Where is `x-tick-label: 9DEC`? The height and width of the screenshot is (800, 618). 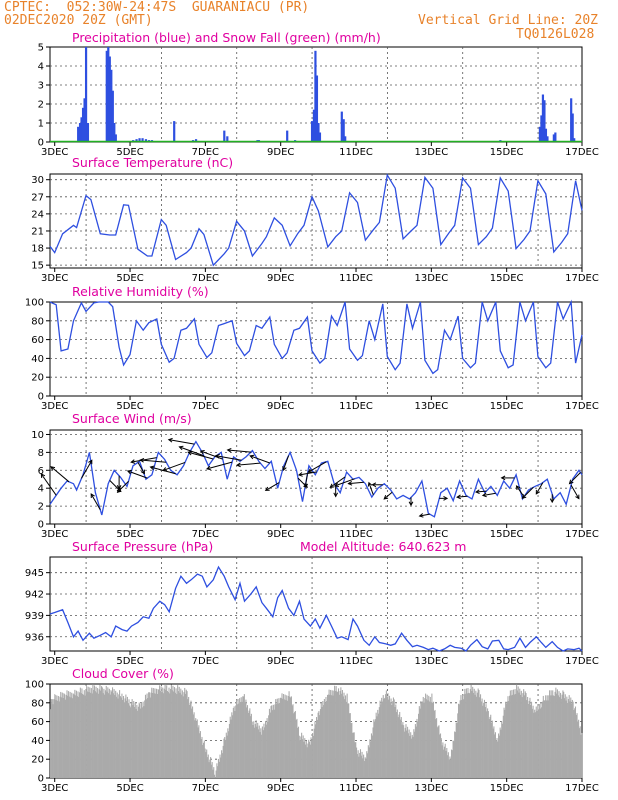 x-tick-label: 9DEC is located at coordinates (280, 788).